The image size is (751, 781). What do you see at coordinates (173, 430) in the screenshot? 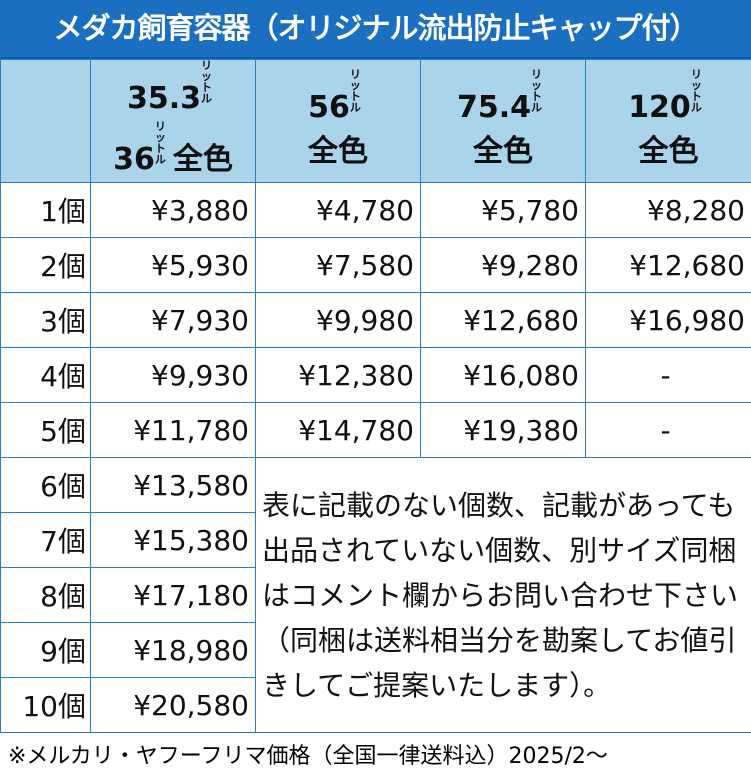
I see `price-cell: ¥11,780` at bounding box center [173, 430].